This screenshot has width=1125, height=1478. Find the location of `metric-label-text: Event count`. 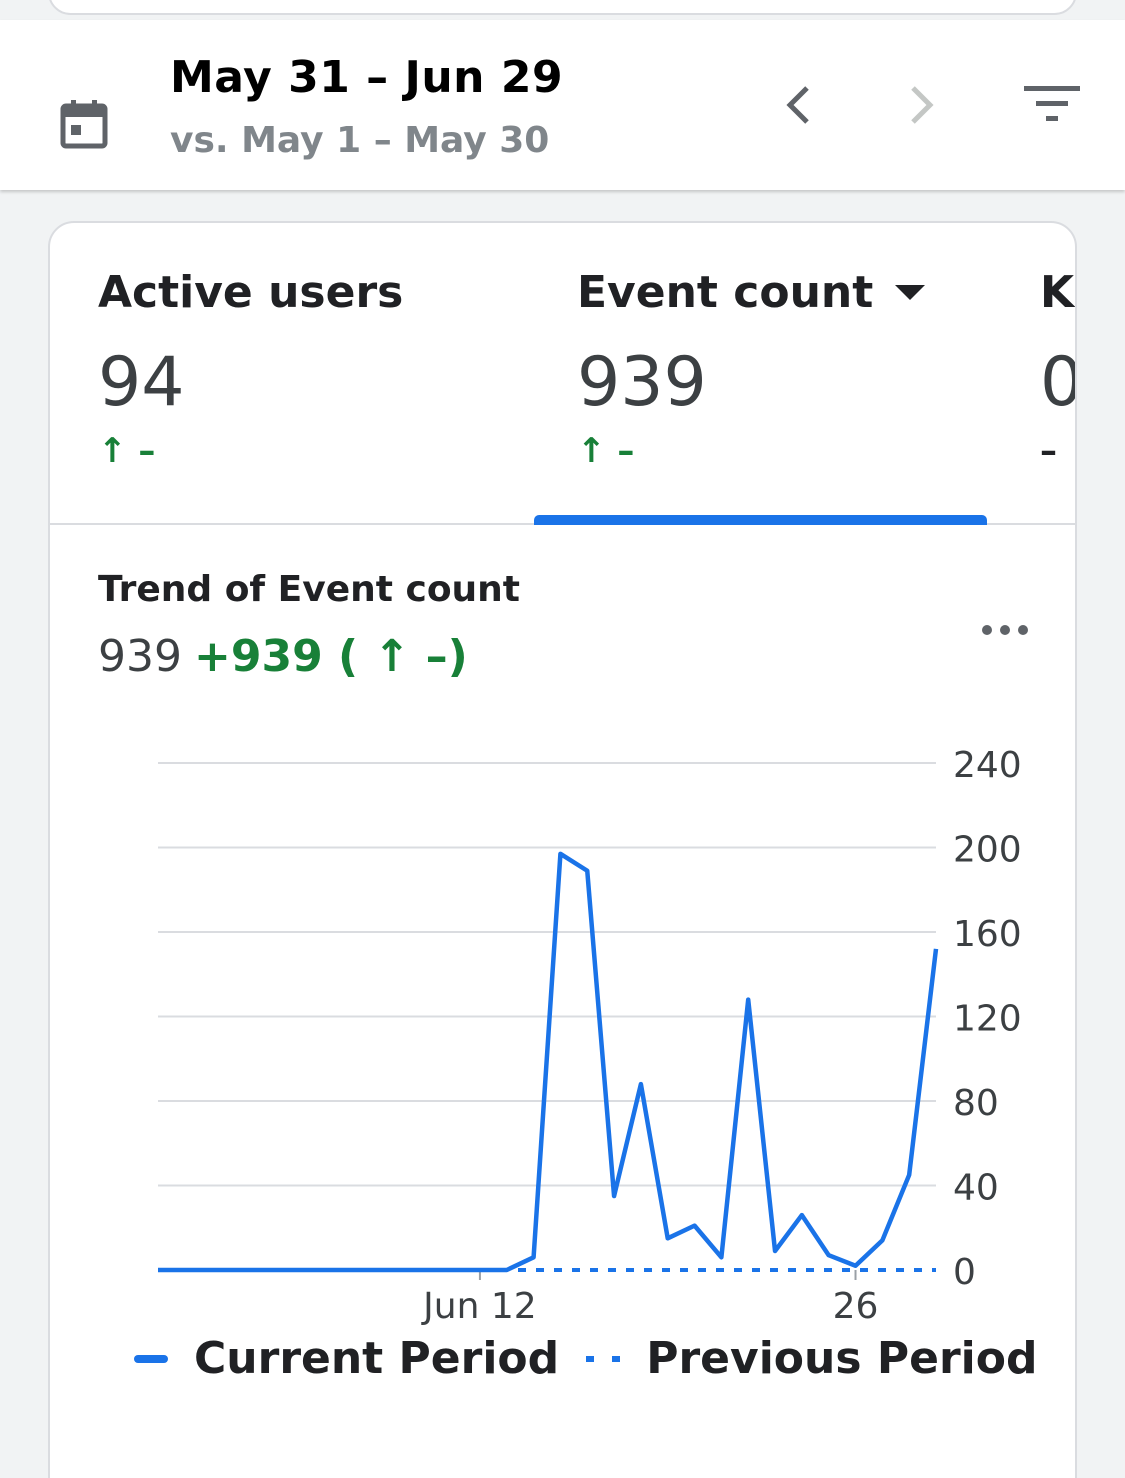

metric-label-text: Event count is located at coordinates (725, 292).